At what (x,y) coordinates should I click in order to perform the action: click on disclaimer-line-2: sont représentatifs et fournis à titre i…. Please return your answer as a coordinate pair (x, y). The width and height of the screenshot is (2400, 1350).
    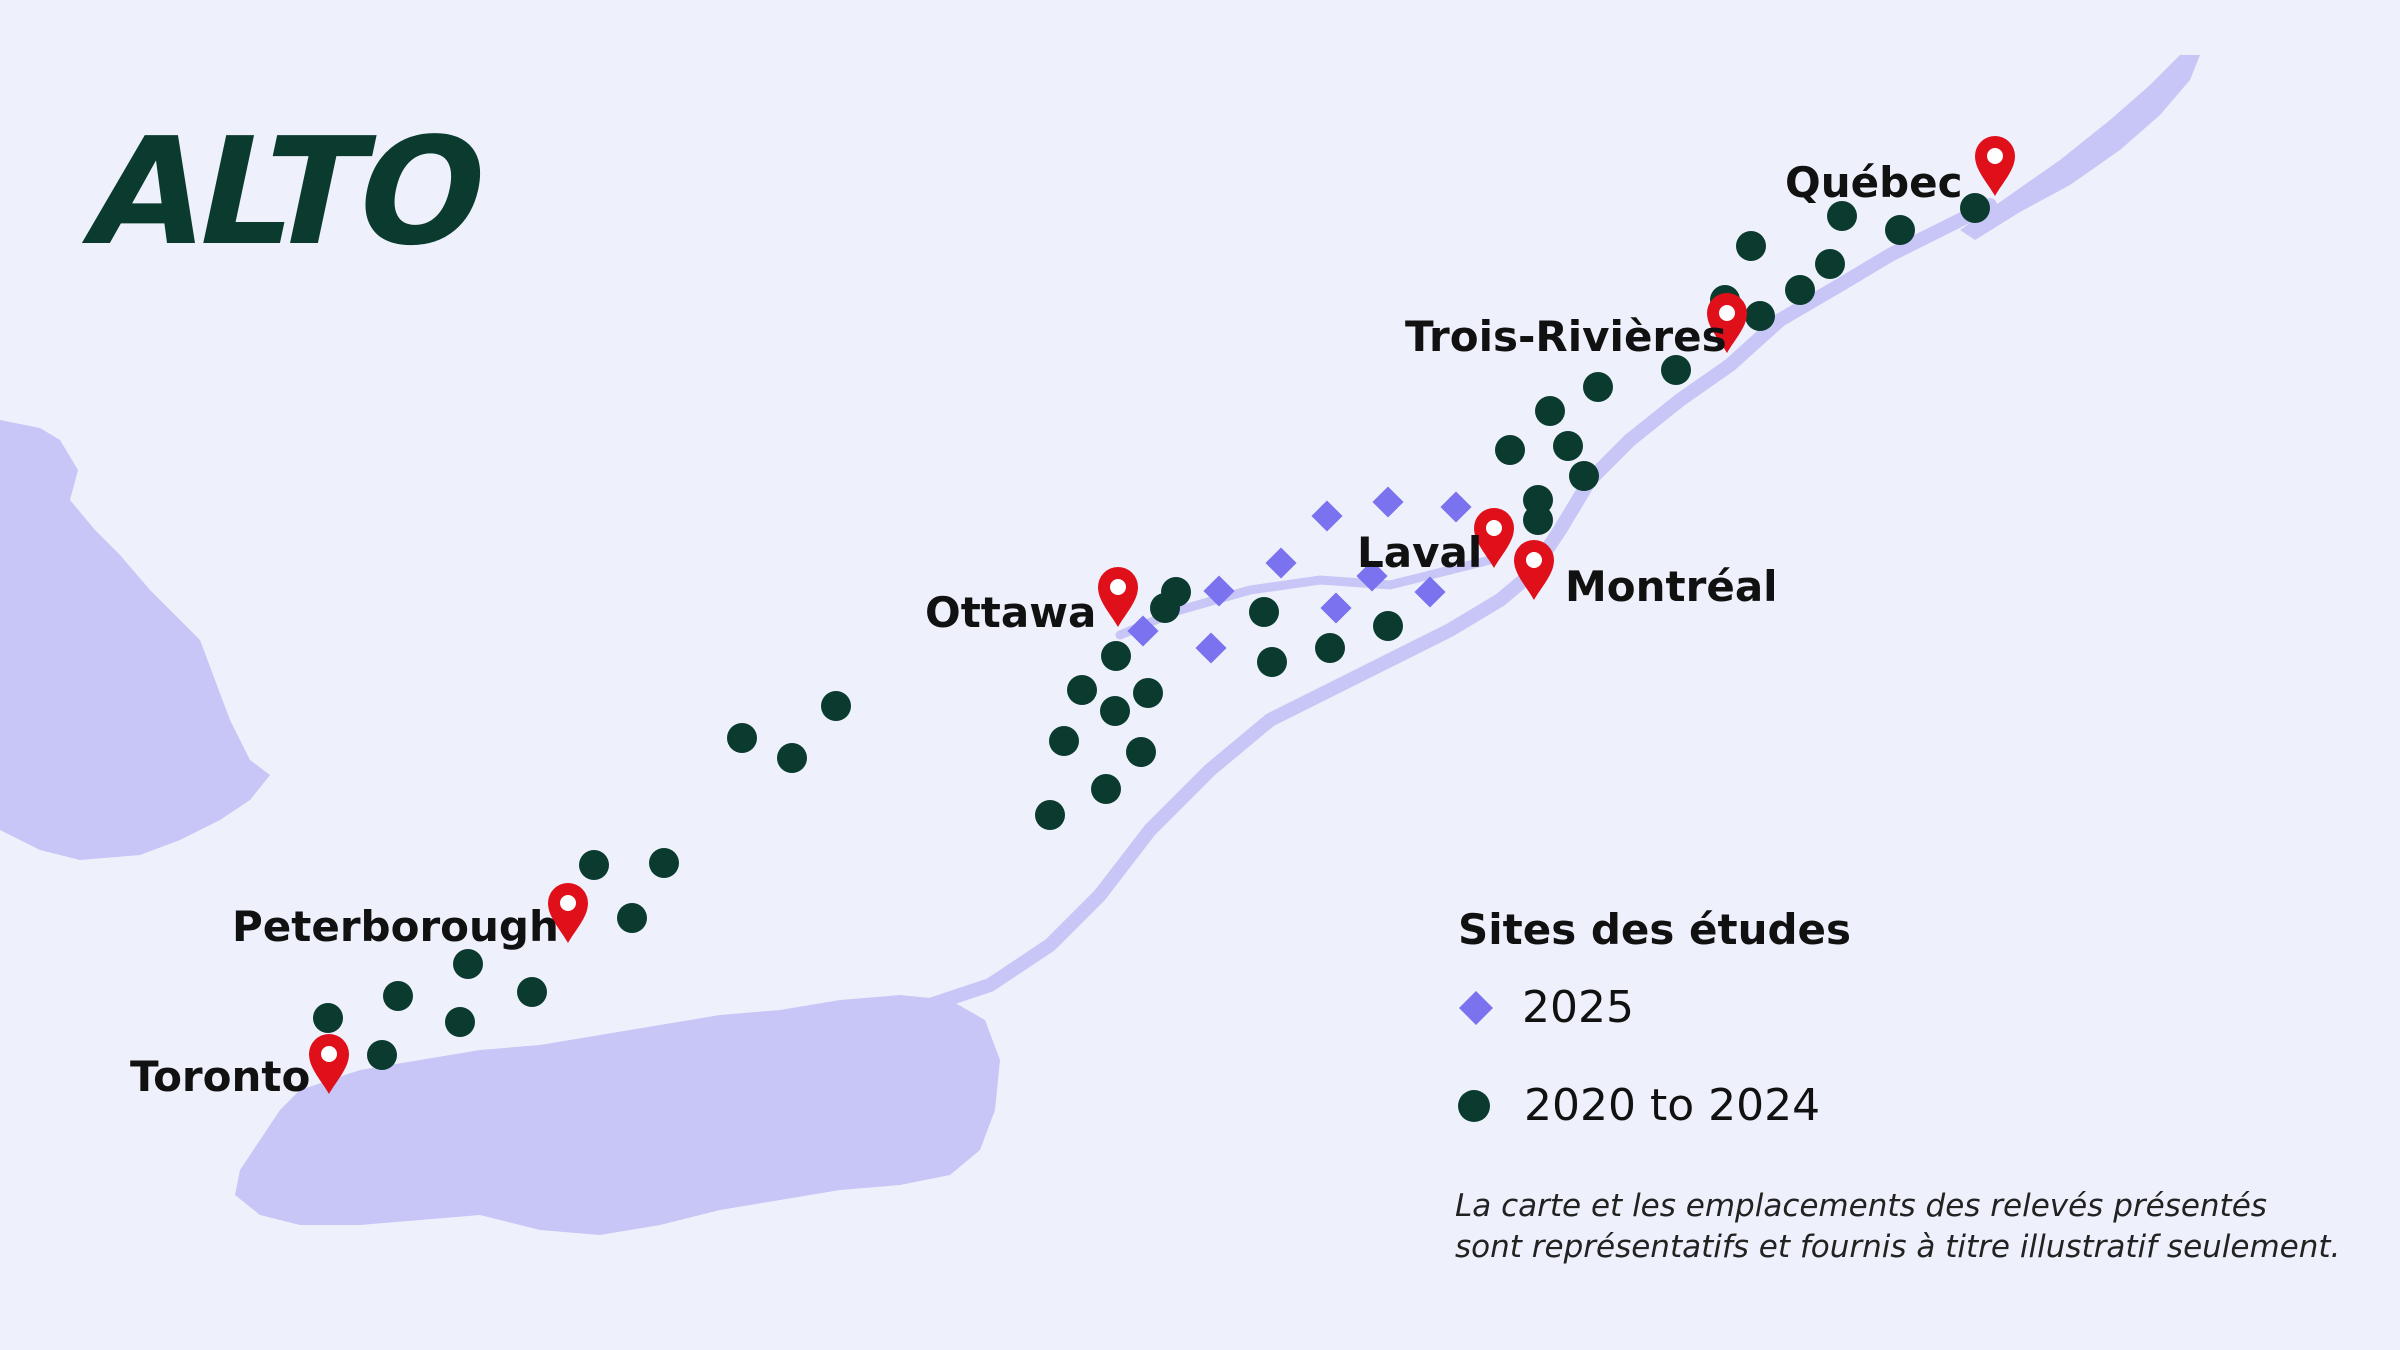
    Looking at the image, I should click on (1898, 1247).